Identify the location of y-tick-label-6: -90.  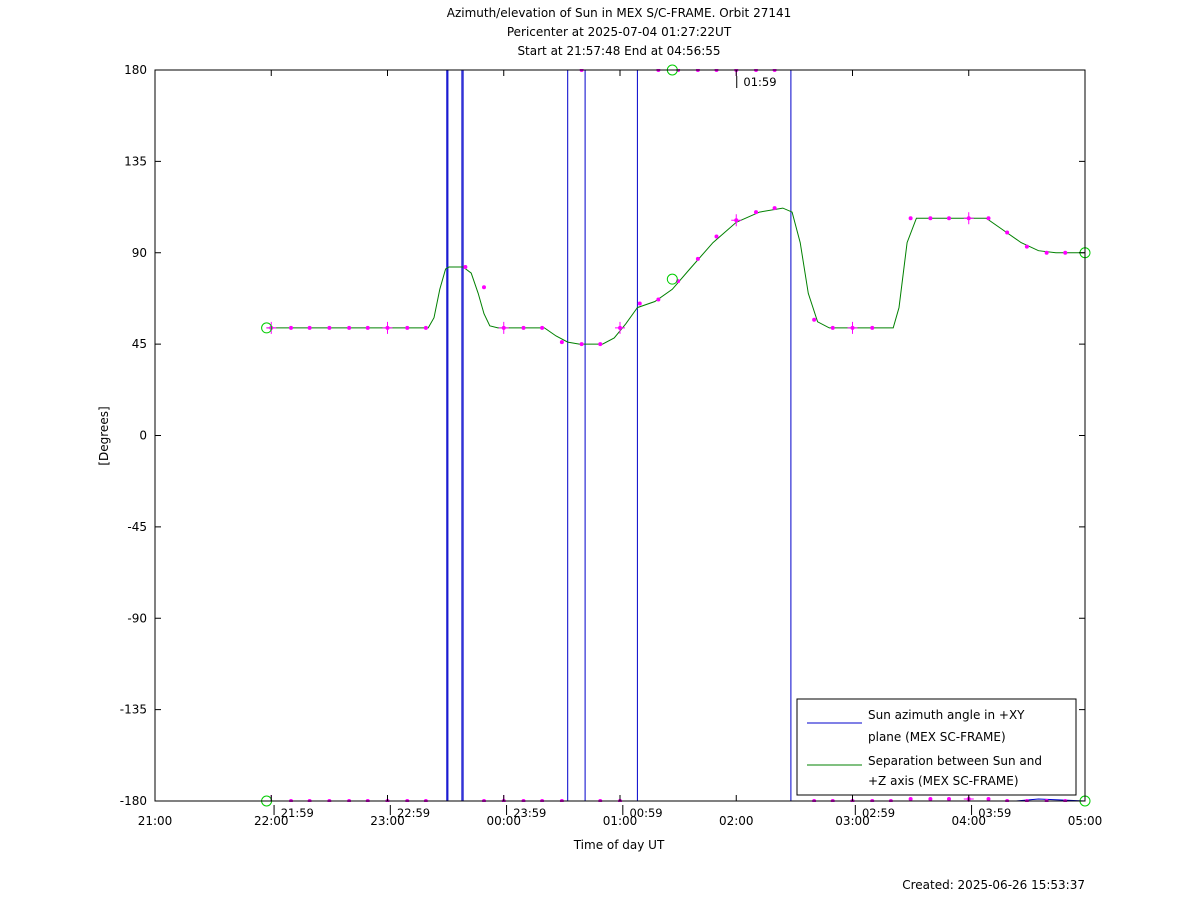
(137, 618).